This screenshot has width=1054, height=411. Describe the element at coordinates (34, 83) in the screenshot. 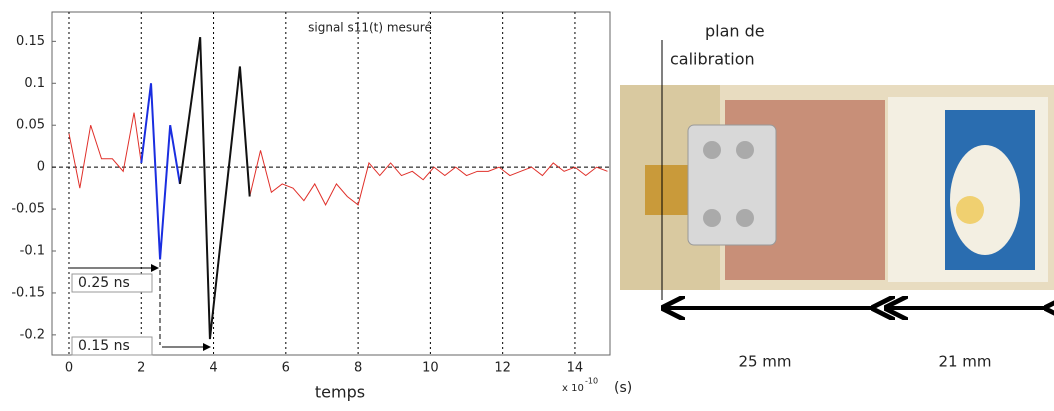

I see `y-tick-label: 0.1` at that location.